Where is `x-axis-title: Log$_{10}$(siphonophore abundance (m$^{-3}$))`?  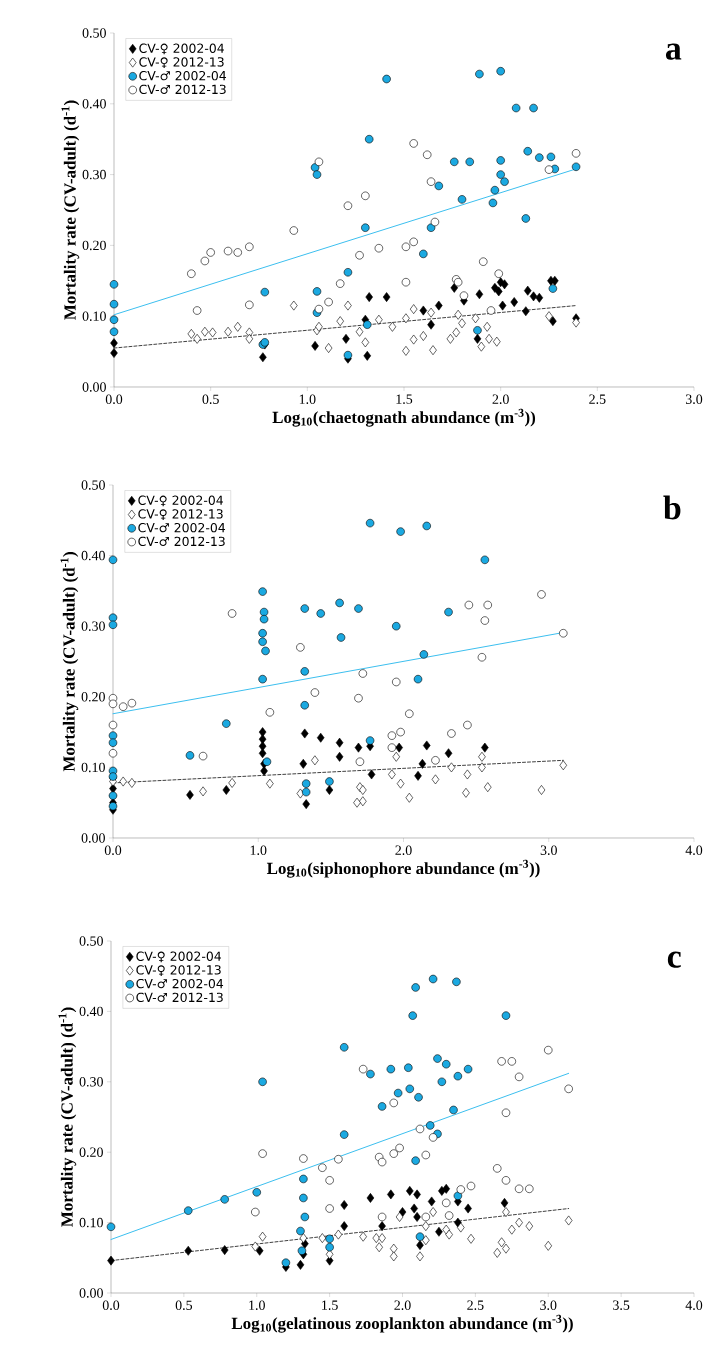 x-axis-title: Log$_{10}$(siphonophore abundance (m$^{-3}$)) is located at coordinates (403, 868).